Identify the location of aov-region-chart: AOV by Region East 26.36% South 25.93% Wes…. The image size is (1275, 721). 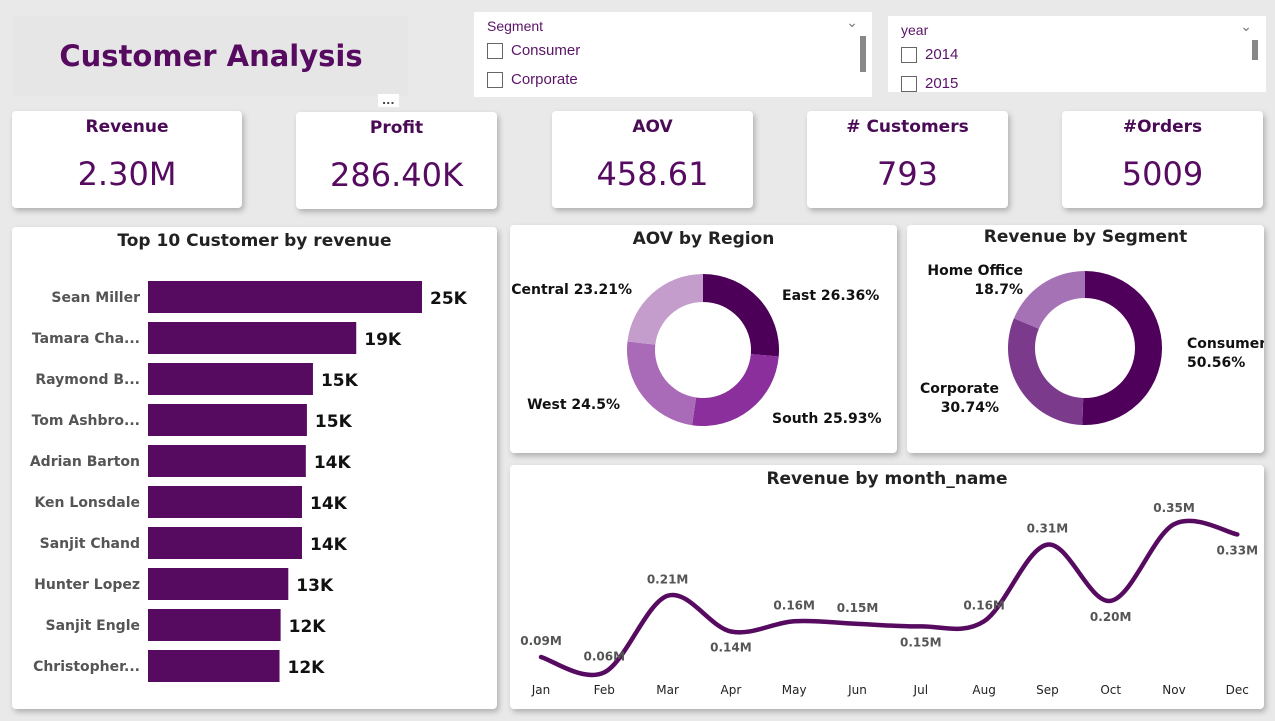
(703, 339).